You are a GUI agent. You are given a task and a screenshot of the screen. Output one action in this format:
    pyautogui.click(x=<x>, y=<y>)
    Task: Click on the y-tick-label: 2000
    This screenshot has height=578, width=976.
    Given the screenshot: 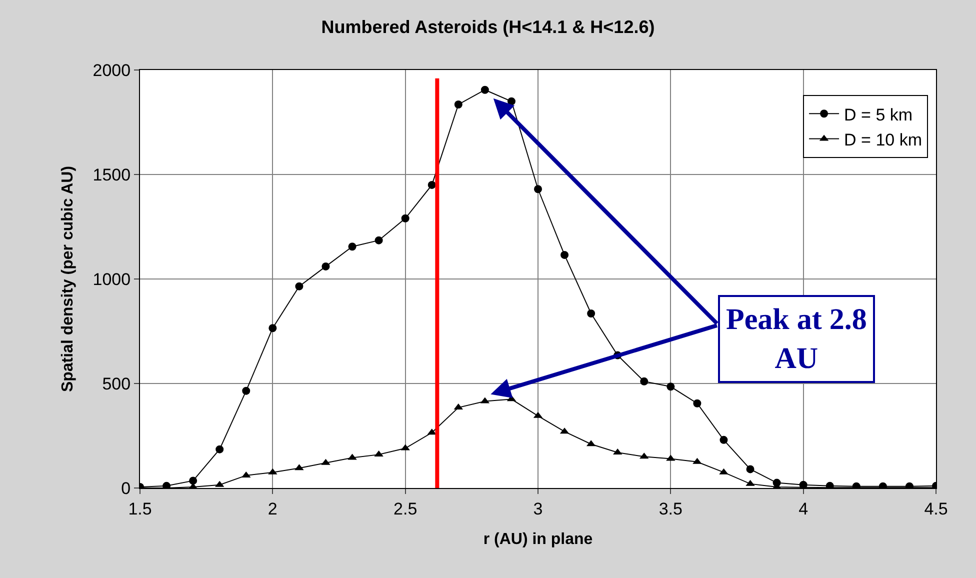 What is the action you would take?
    pyautogui.click(x=111, y=70)
    